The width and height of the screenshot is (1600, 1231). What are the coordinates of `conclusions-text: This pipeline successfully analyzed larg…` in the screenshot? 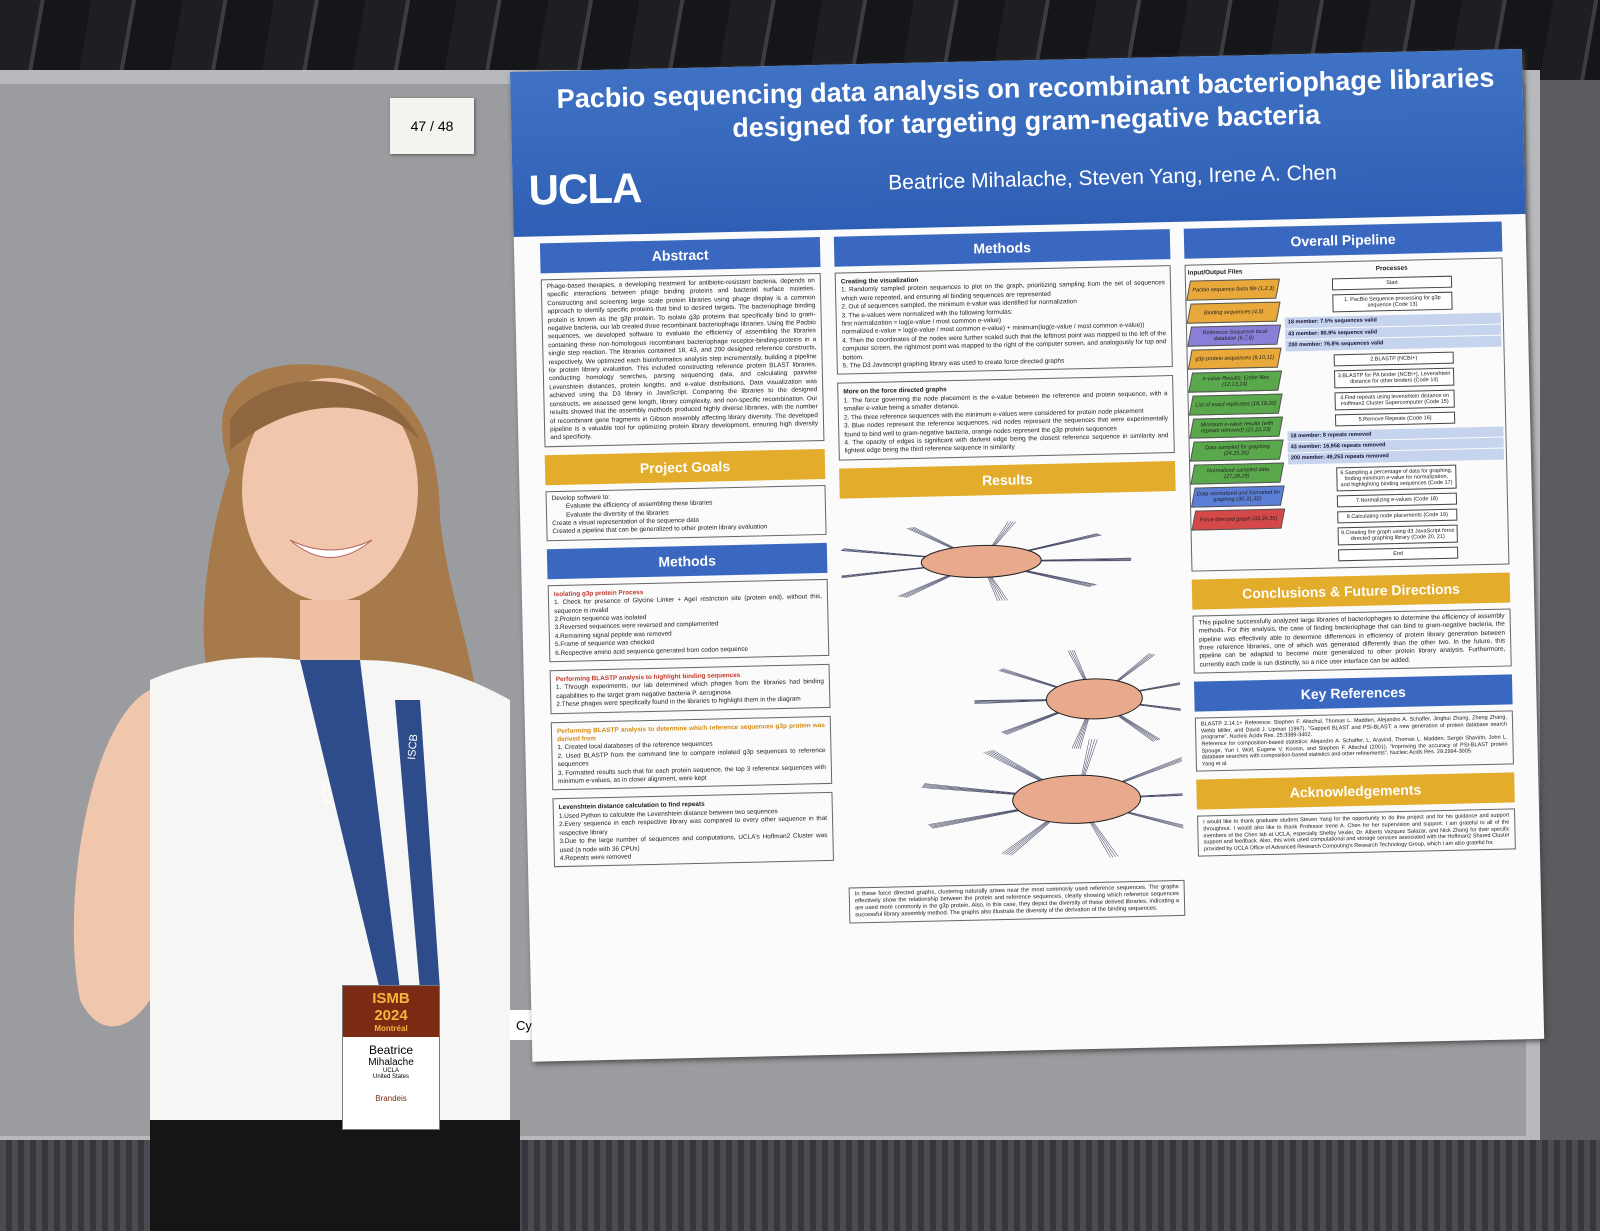 It's located at (1352, 641).